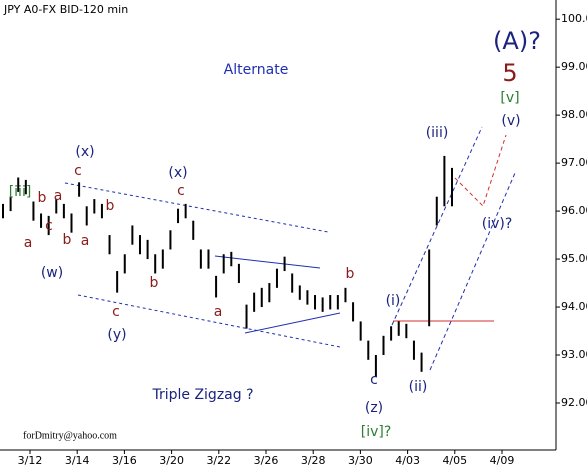  I want to click on annotation: [iv]?, so click(376, 432).